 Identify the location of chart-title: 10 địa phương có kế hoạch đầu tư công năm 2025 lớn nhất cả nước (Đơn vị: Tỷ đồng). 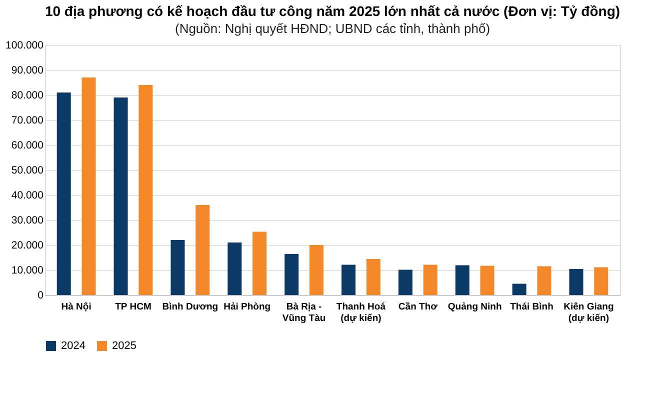
(332, 11).